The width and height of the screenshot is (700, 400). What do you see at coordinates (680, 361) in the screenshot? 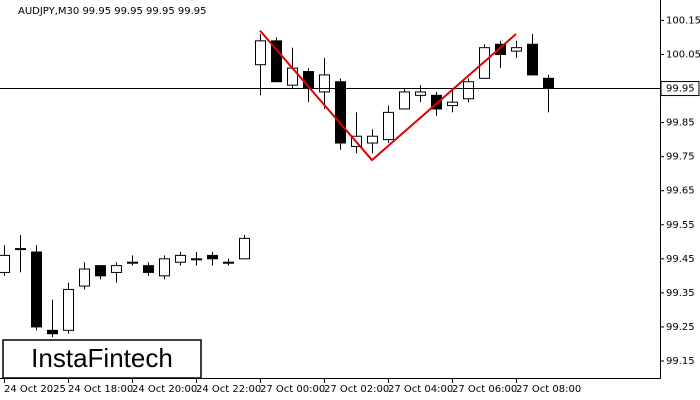
I see `y-tick-label: 99.15` at bounding box center [680, 361].